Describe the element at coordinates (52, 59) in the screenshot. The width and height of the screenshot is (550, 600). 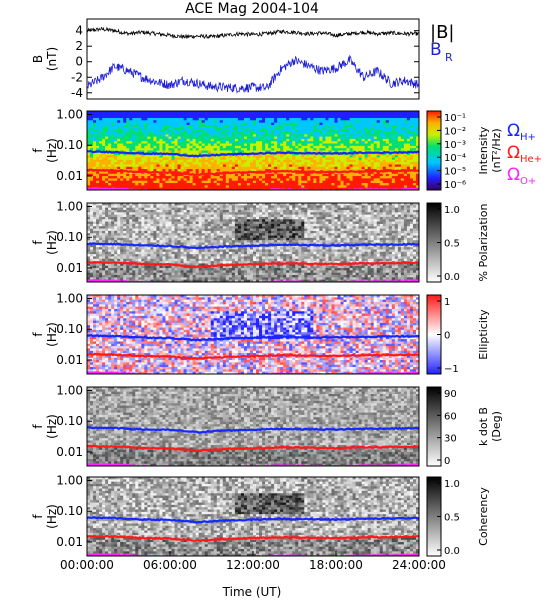
I see `magnitude-yunit: (nT)` at that location.